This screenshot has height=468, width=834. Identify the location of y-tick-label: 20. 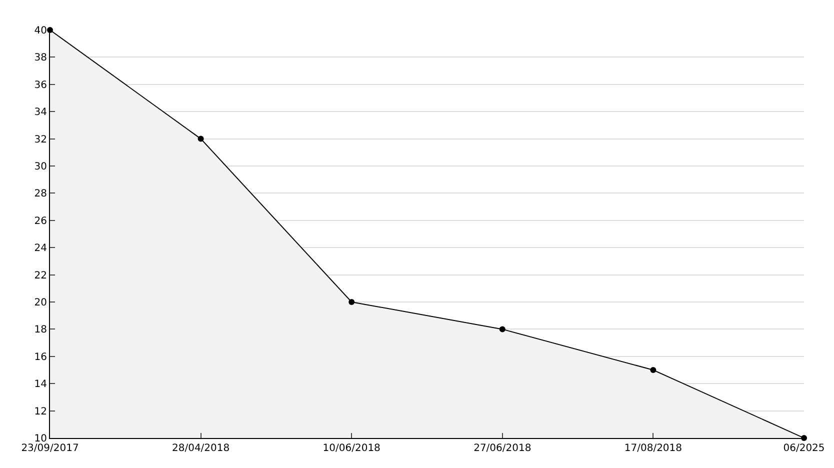
(40, 303).